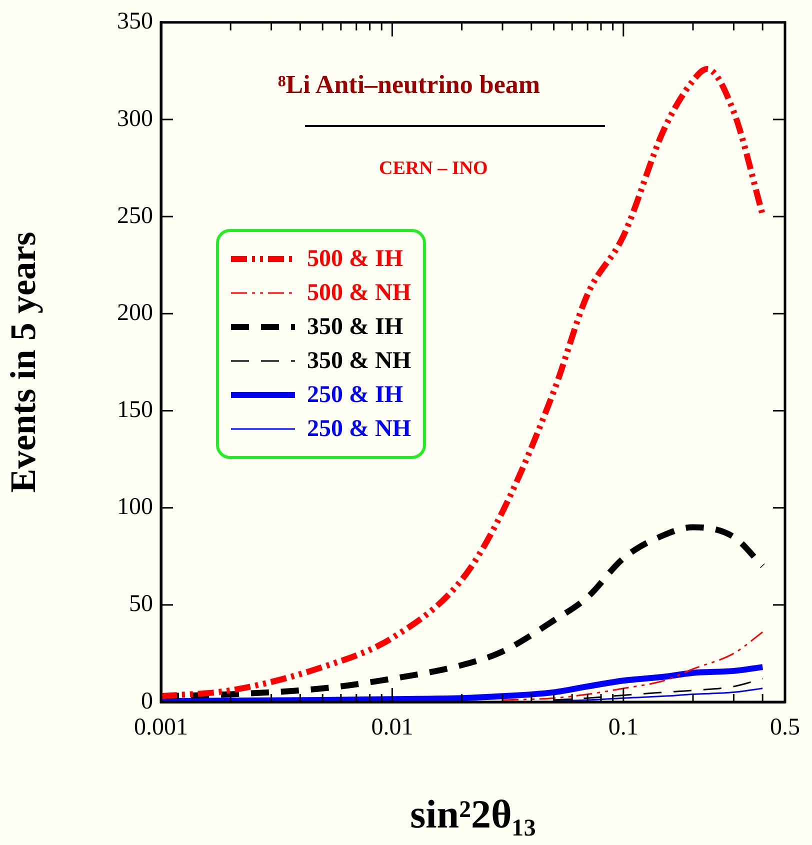 This screenshot has height=845, width=812. What do you see at coordinates (135, 507) in the screenshot?
I see `y-tick-label: 100` at bounding box center [135, 507].